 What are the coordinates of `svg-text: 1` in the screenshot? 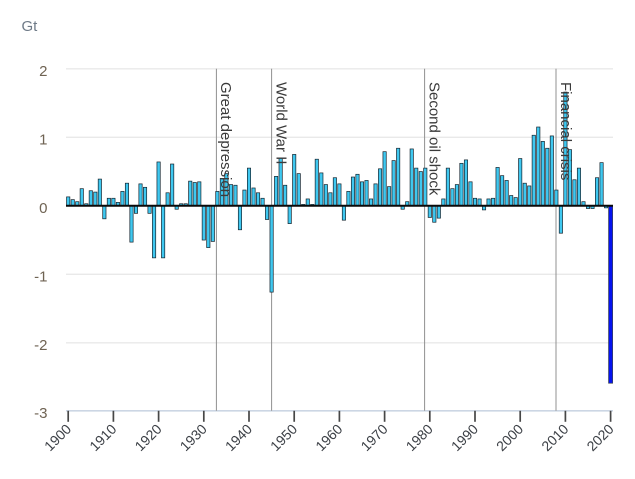 It's located at (43, 139).